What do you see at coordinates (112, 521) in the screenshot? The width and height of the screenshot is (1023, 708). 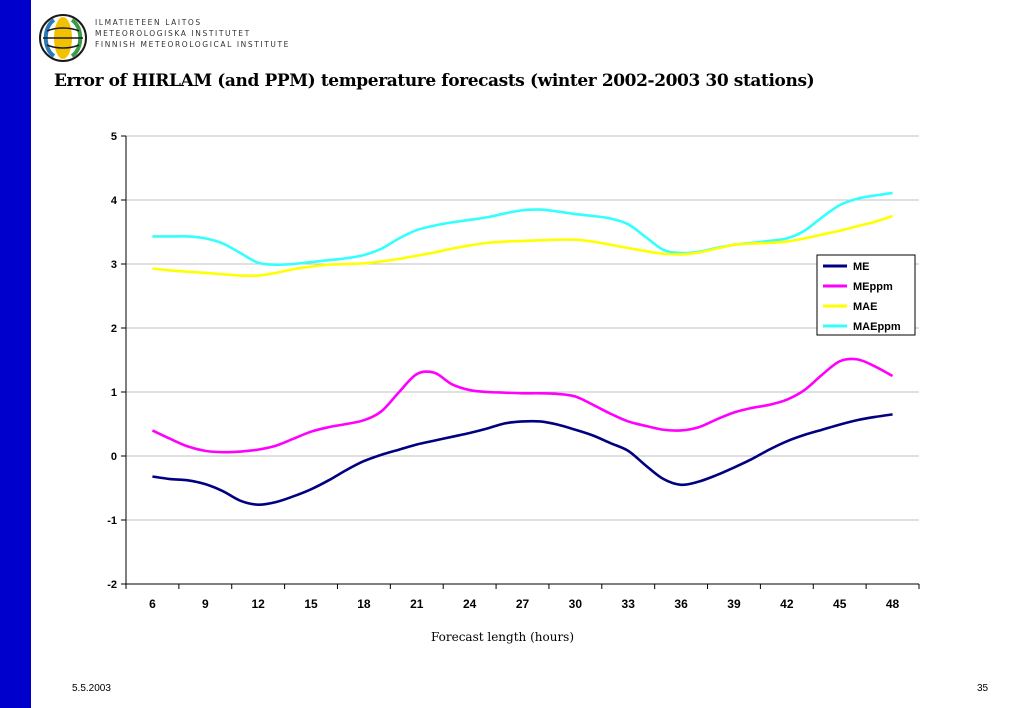 I see `y-tick-label: -1` at bounding box center [112, 521].